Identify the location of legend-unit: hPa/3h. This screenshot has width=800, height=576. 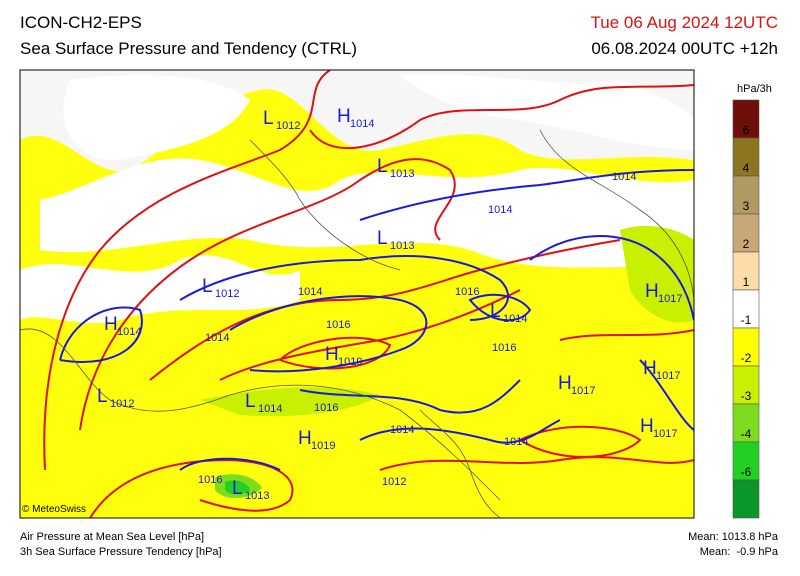
(754, 89).